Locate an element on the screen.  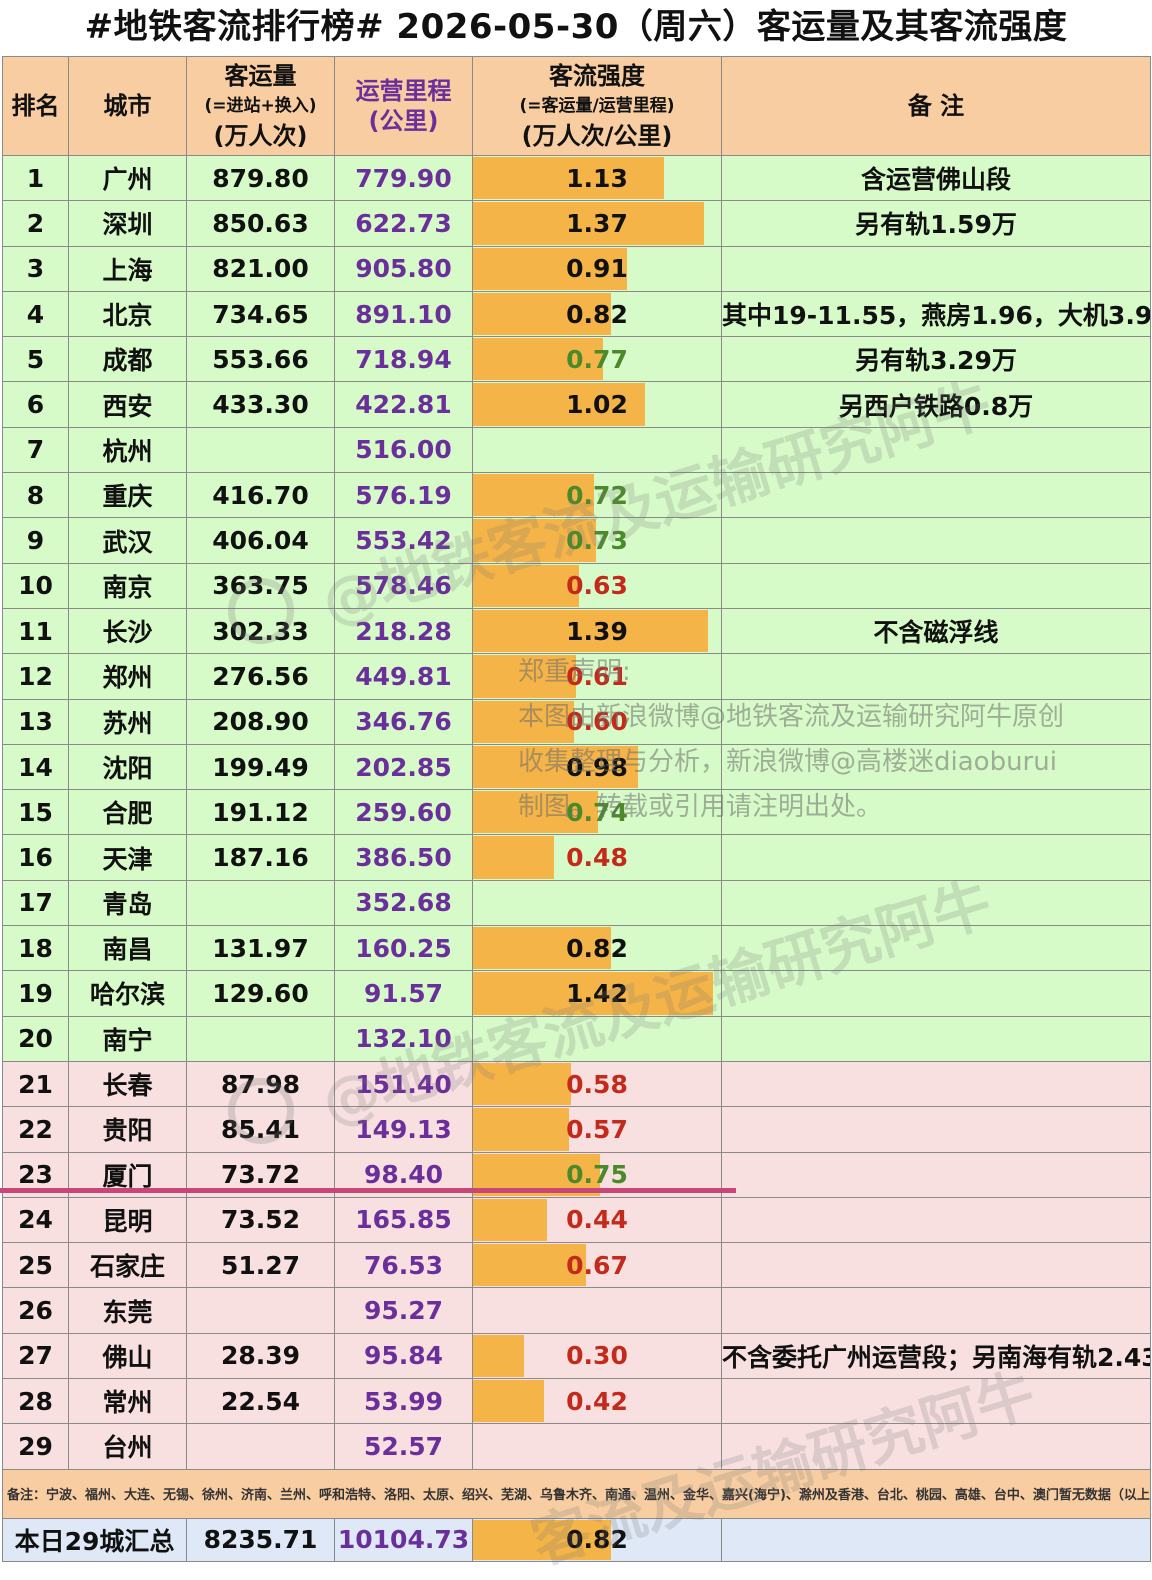
intensity-value: 0.48 is located at coordinates (597, 858).